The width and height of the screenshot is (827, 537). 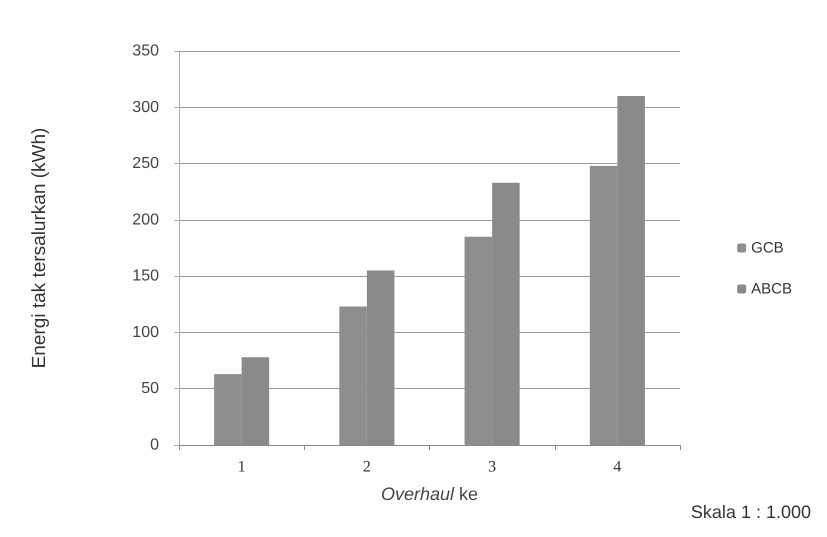 I want to click on x-tick-label: 1, so click(x=242, y=467).